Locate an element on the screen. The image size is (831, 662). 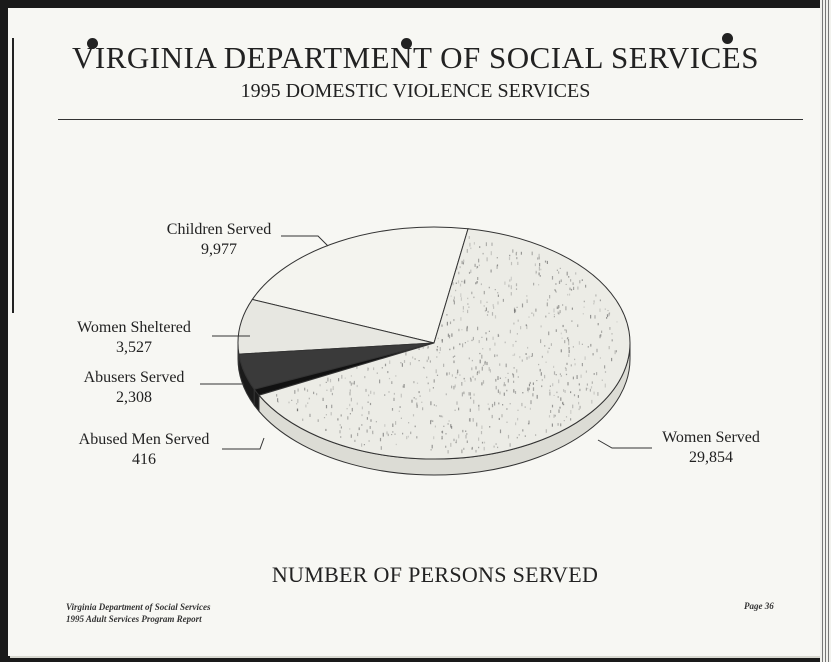
slice-value: 29,854 is located at coordinates (711, 457).